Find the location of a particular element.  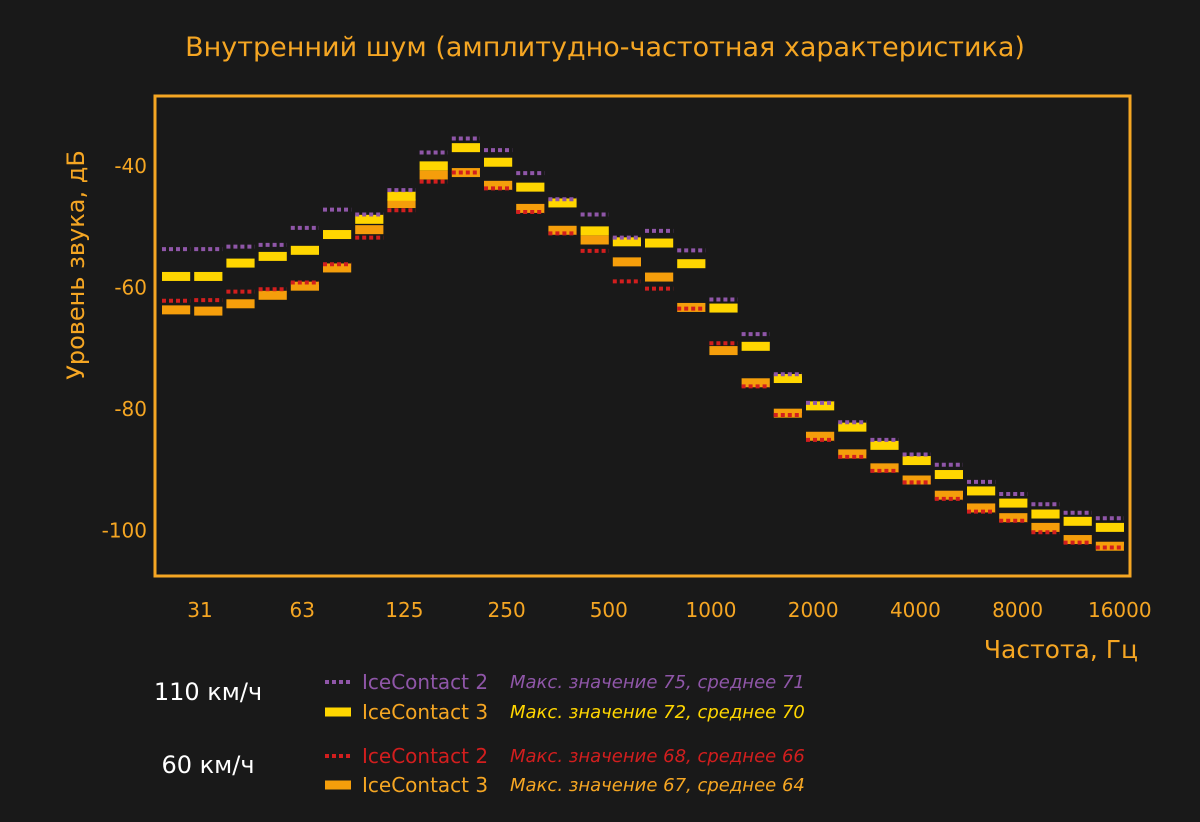

x-axis-ticks: 31 63 125 250 500 1000 2000 4000 8000 16000 is located at coordinates (669, 610).